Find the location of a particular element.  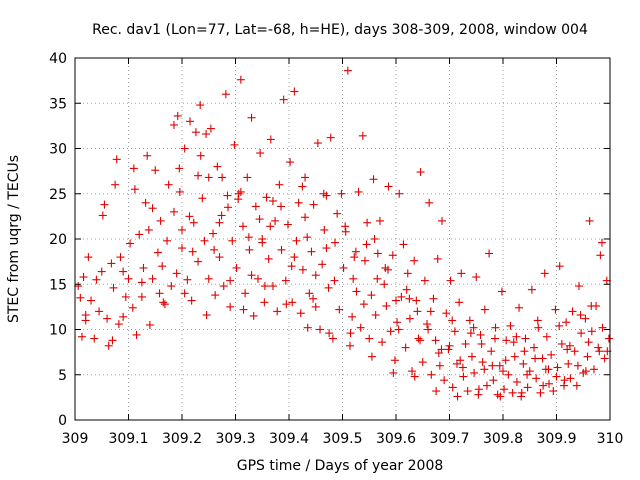

x-tick-label: 309.5 is located at coordinates (342, 439).